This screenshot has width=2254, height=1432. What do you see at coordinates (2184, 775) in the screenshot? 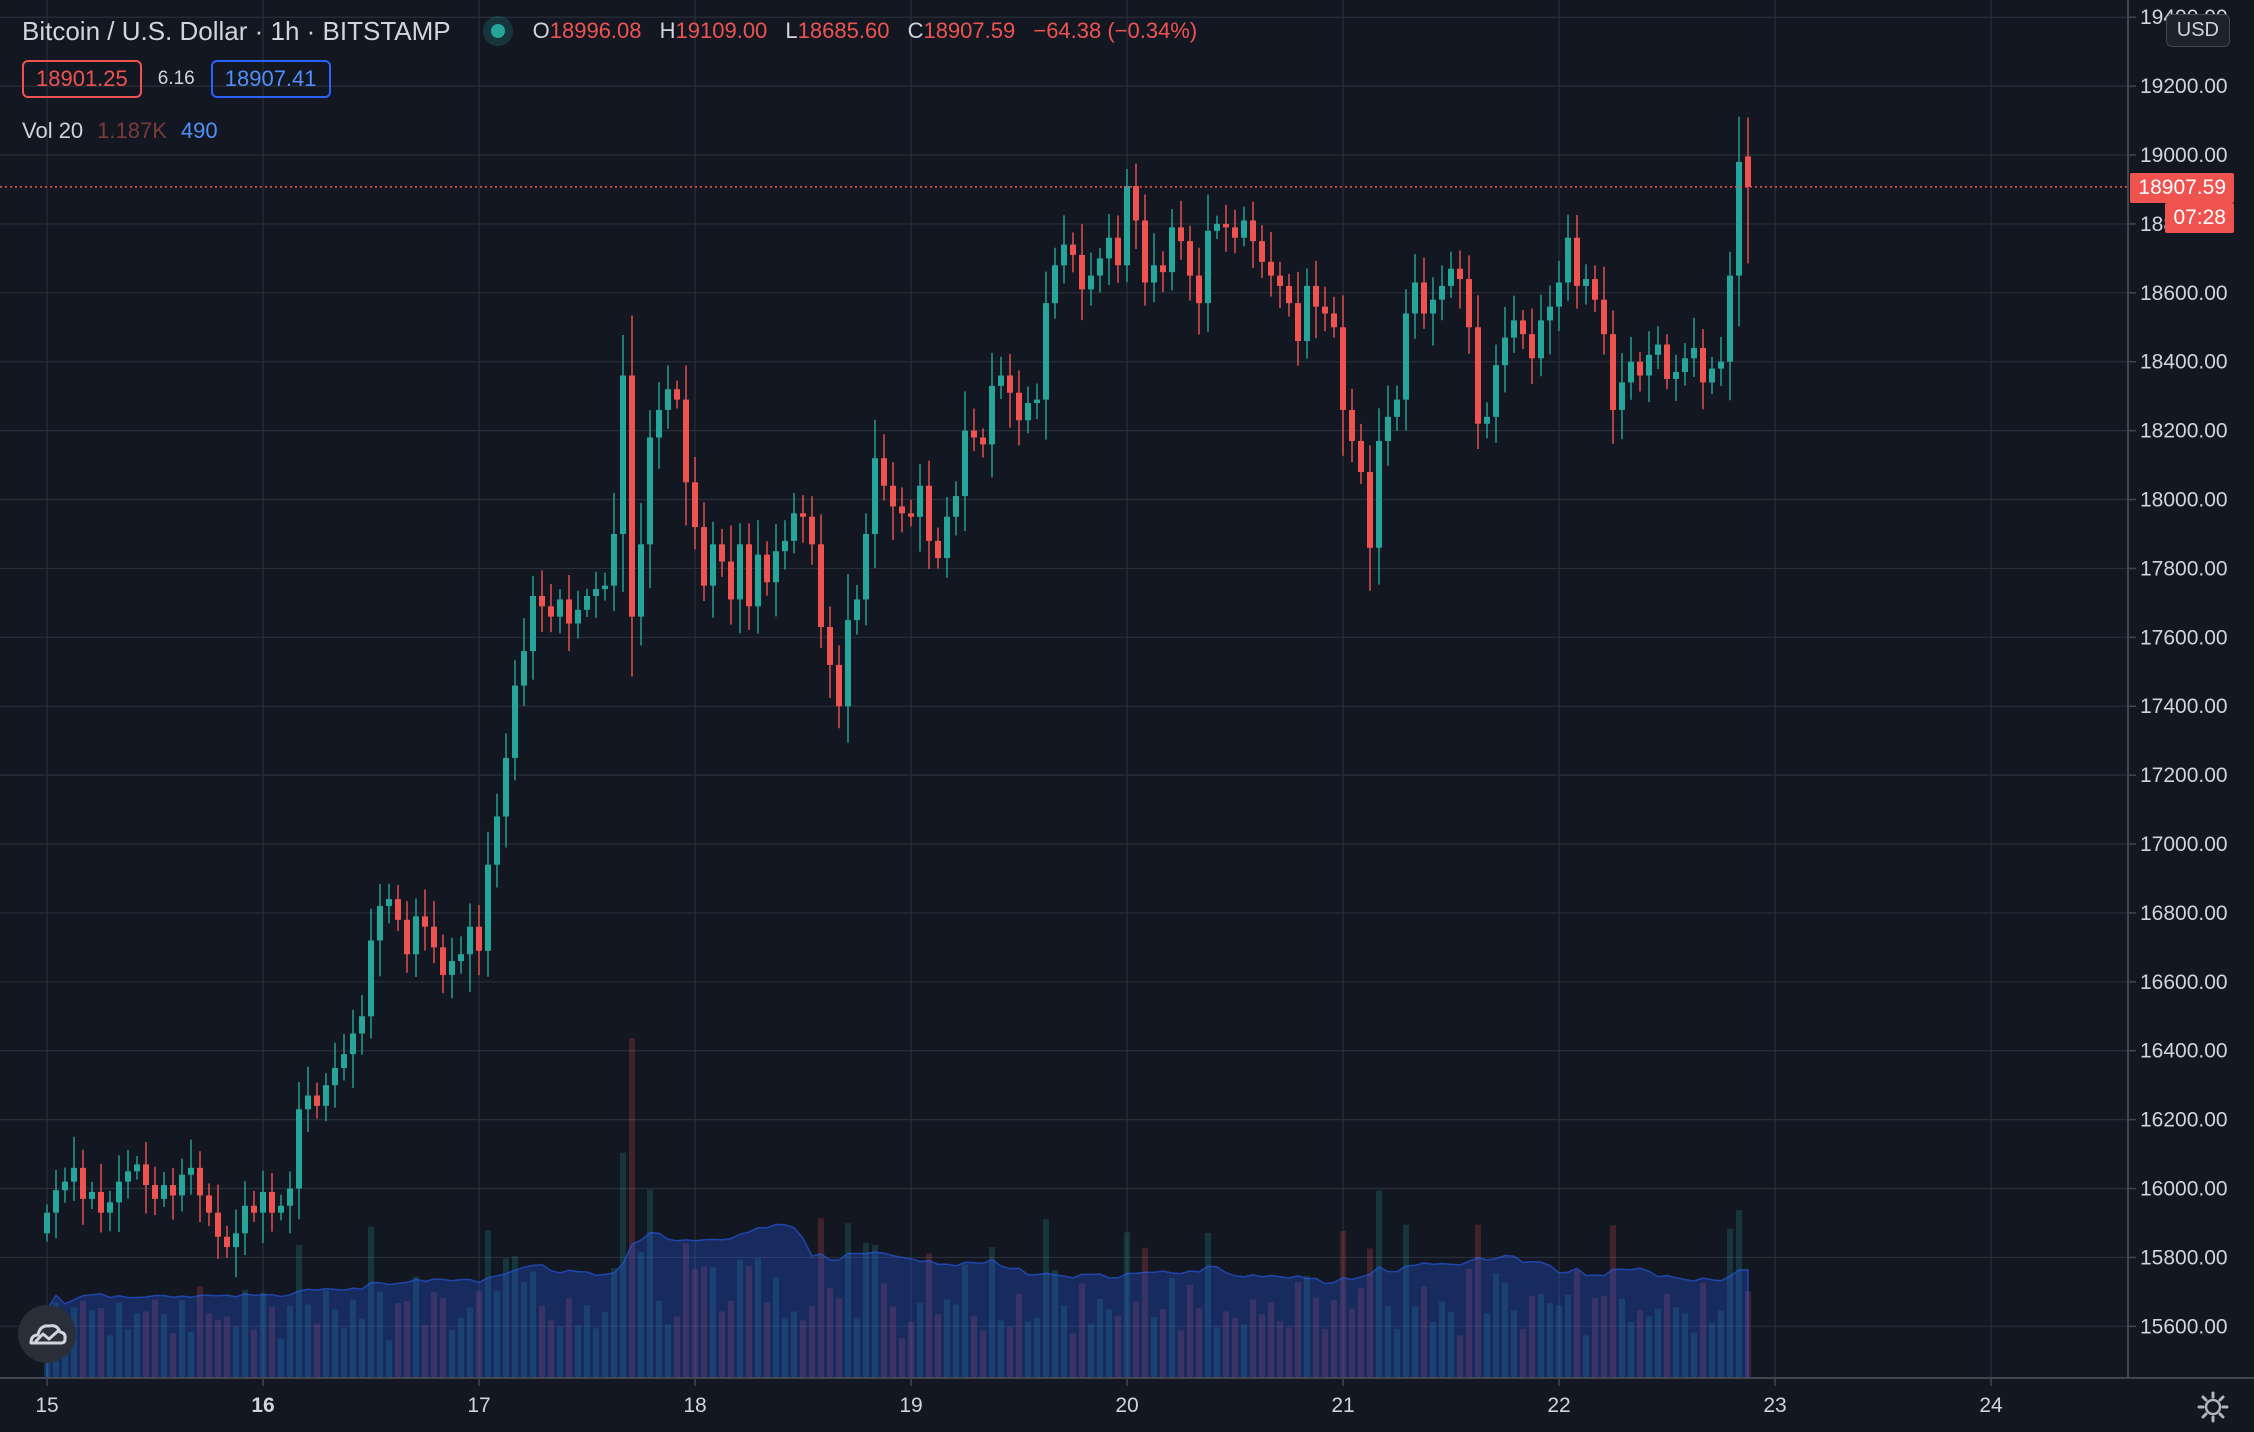
I see `price-tick-label: 17200.00` at bounding box center [2184, 775].